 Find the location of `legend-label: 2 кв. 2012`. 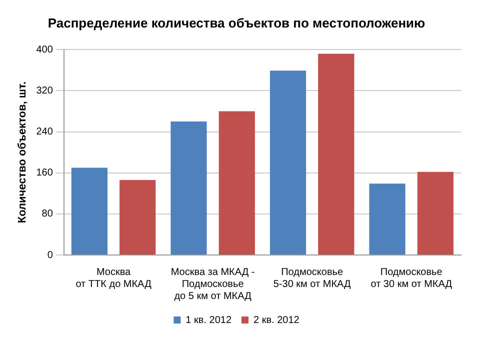

legend-label: 2 кв. 2012 is located at coordinates (277, 320).